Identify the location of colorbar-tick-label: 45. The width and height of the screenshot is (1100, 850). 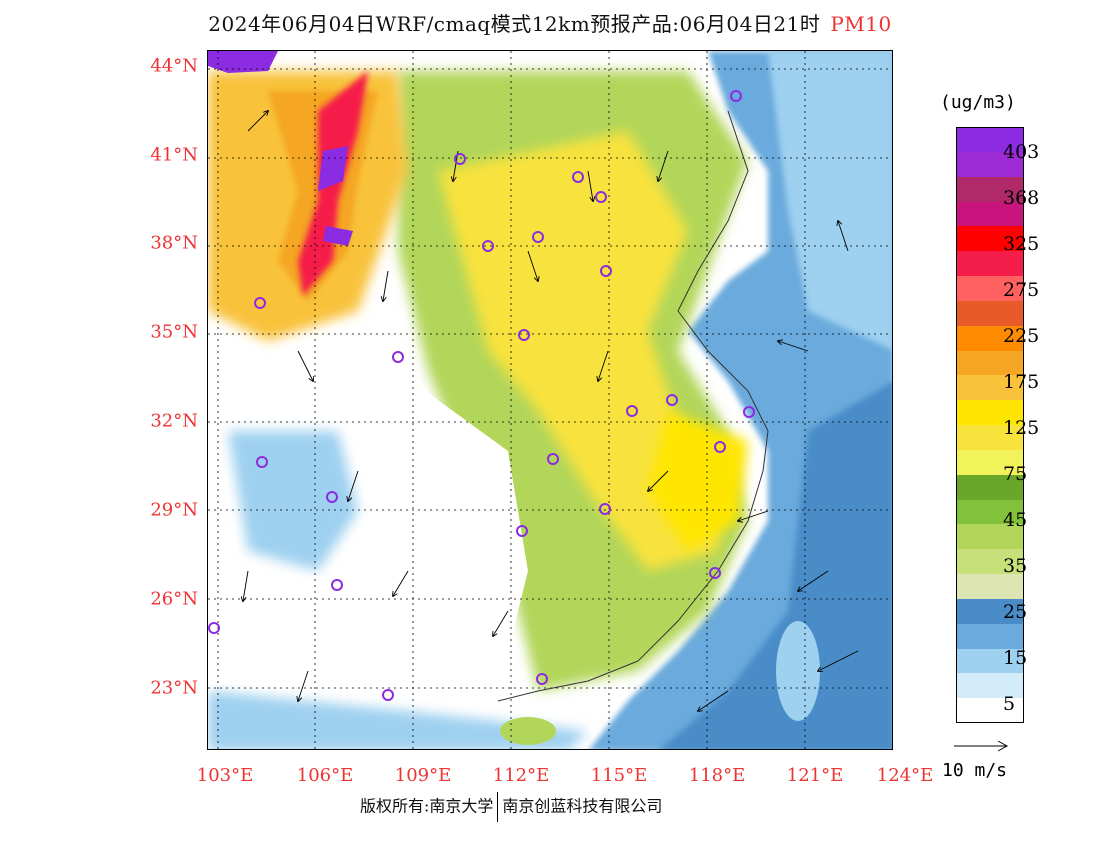
(1015, 520).